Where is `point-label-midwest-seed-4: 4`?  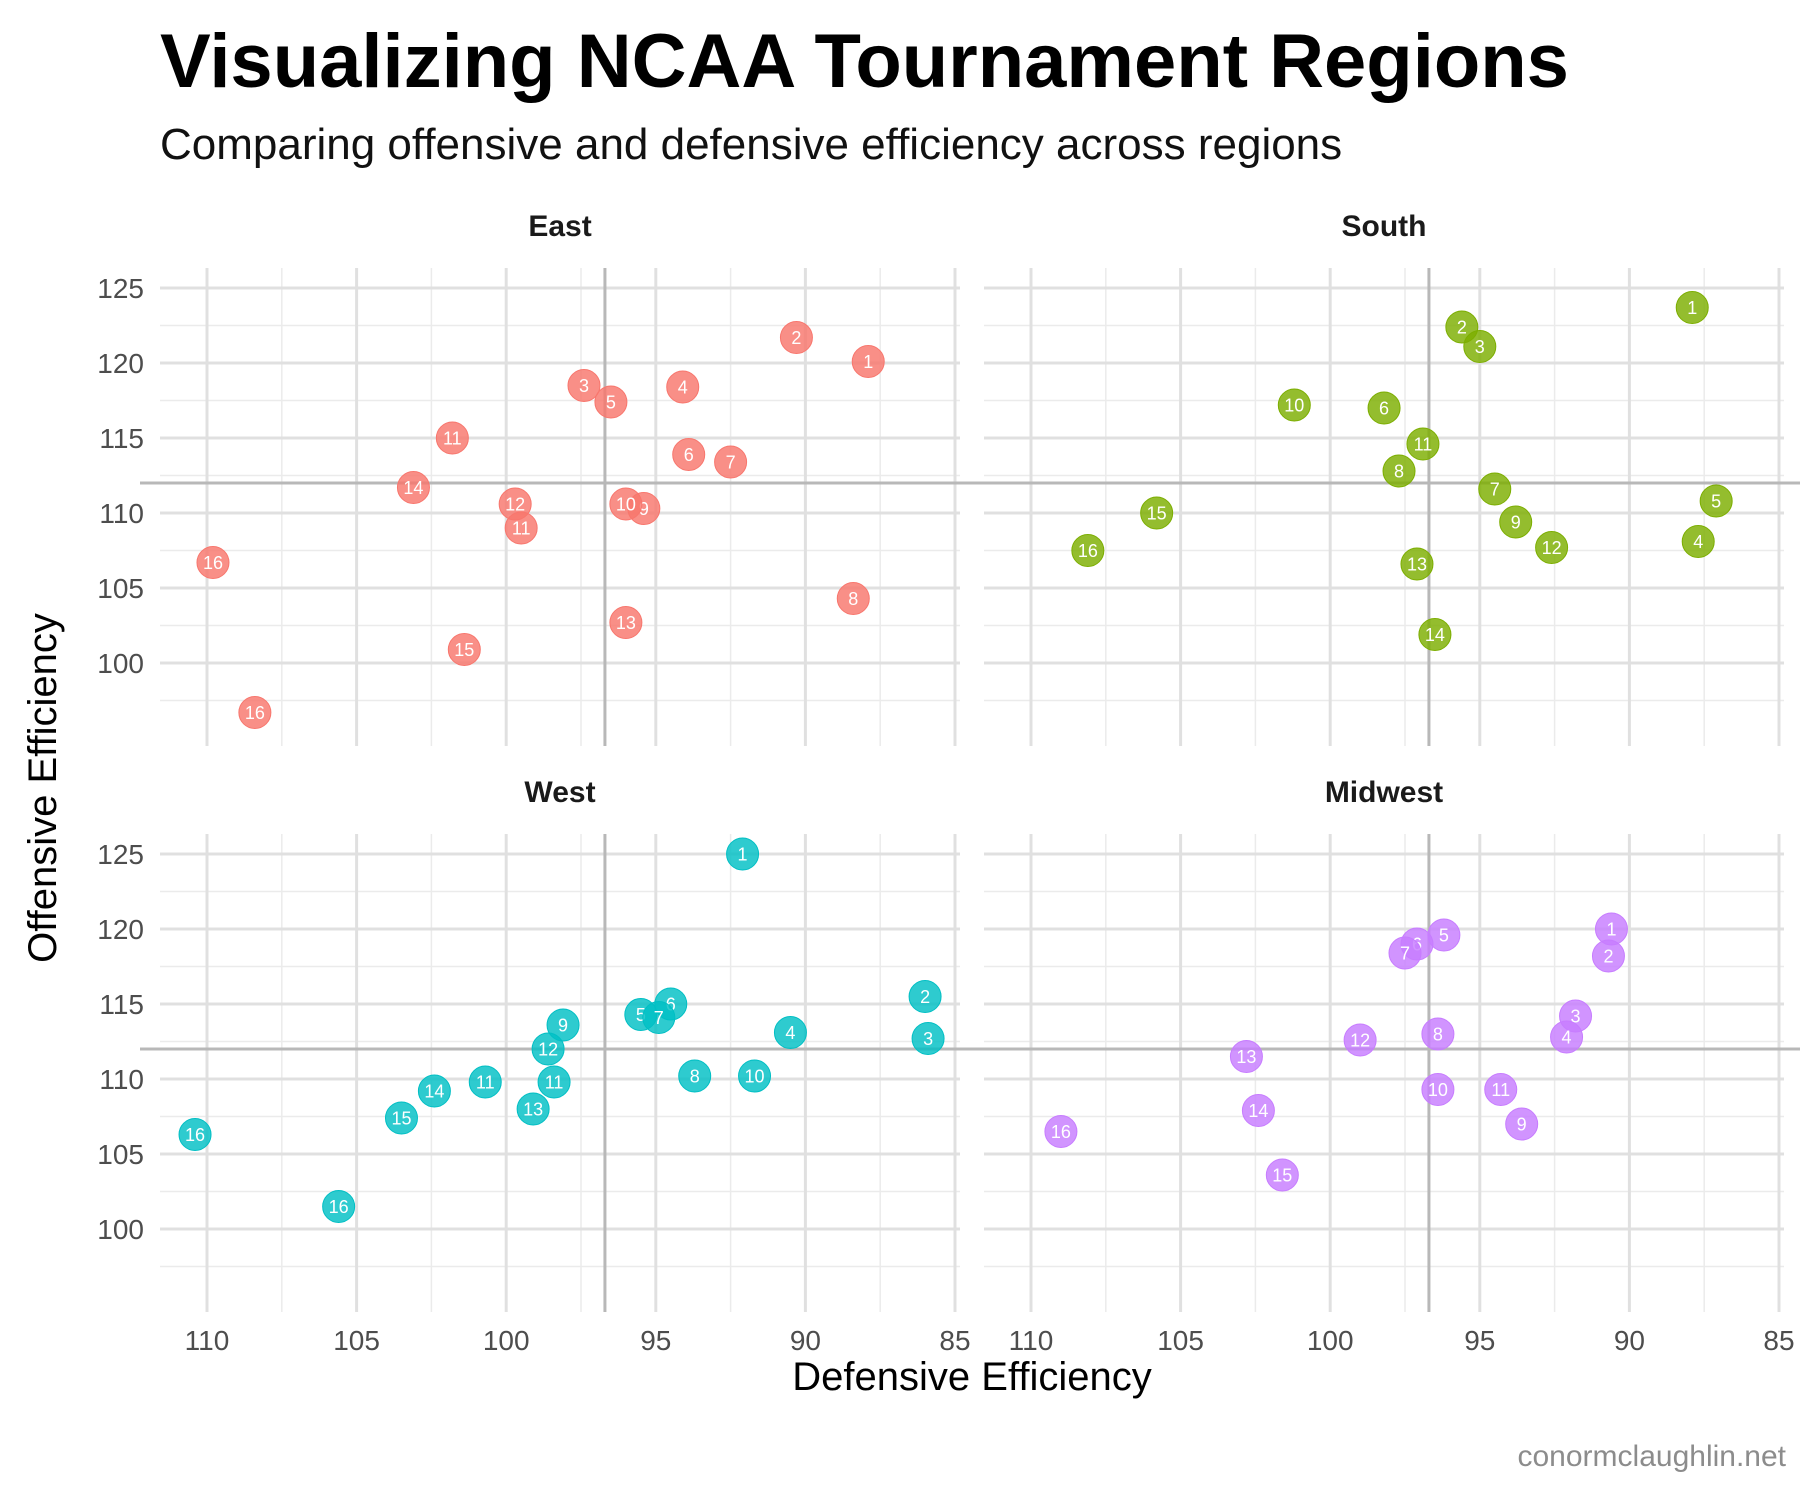
point-label-midwest-seed-4: 4 is located at coordinates (1567, 1038).